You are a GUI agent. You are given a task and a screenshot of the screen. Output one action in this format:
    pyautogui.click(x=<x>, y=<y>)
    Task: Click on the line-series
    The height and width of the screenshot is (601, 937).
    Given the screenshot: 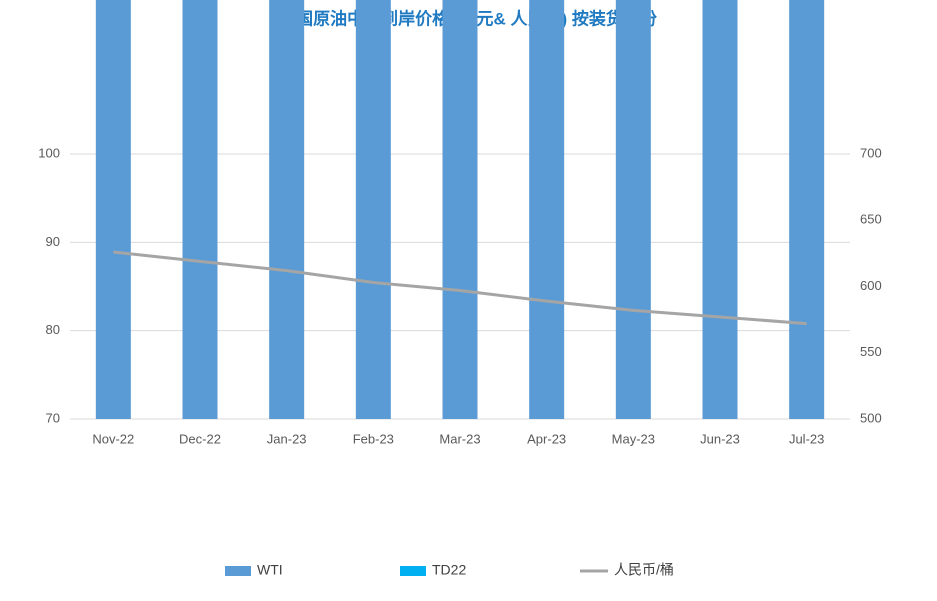 What is the action you would take?
    pyautogui.click(x=460, y=288)
    